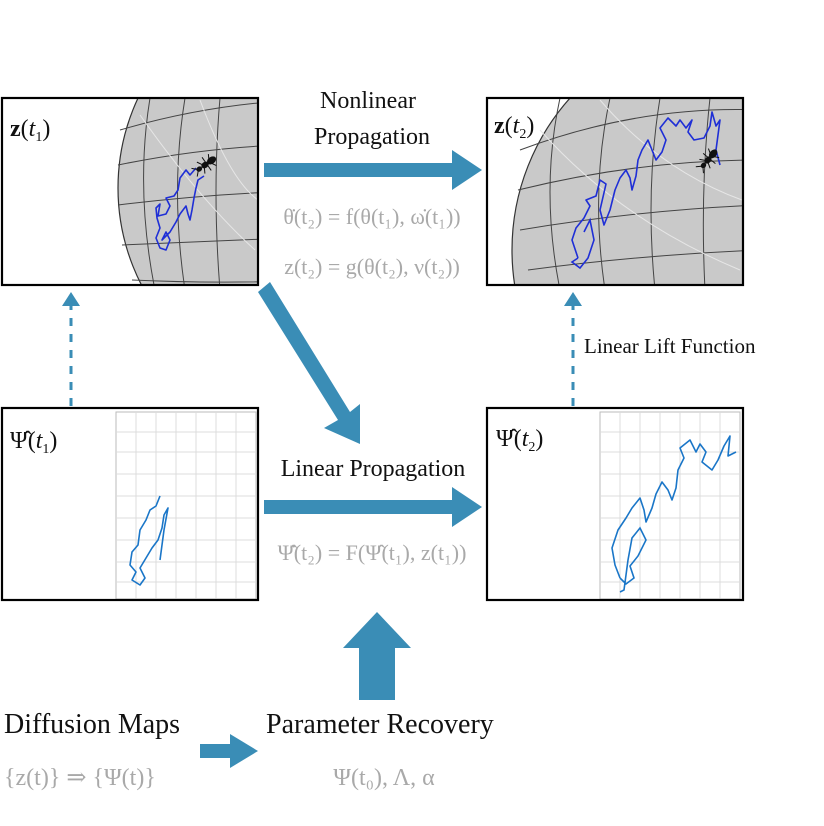 Image resolution: width=824 pixels, height=826 pixels. I want to click on panel-psi-t1: Ψ̂(t1), so click(130, 504).